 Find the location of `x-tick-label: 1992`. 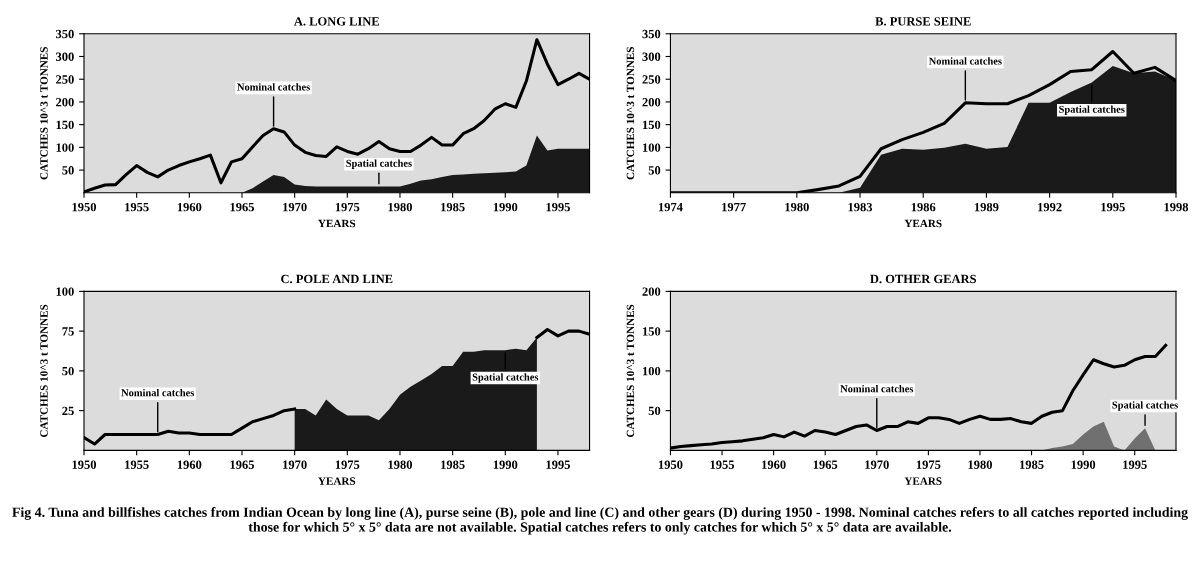

x-tick-label: 1992 is located at coordinates (1050, 207).